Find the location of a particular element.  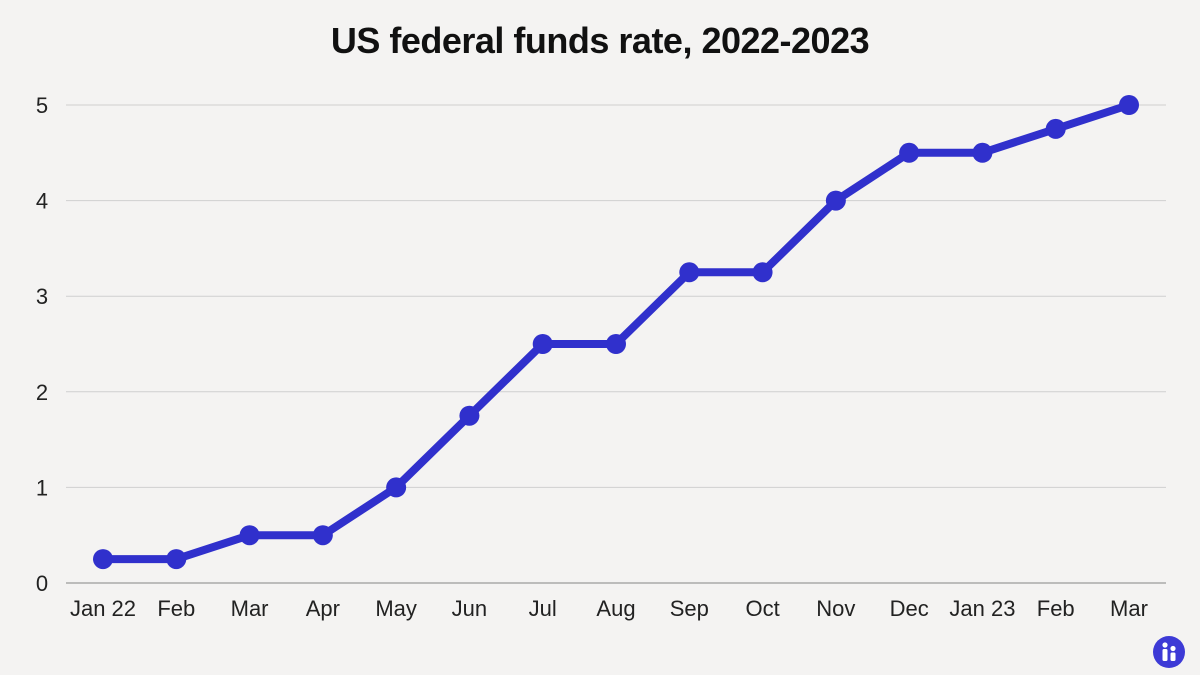

x-tick-label: Jan 22 is located at coordinates (103, 608).